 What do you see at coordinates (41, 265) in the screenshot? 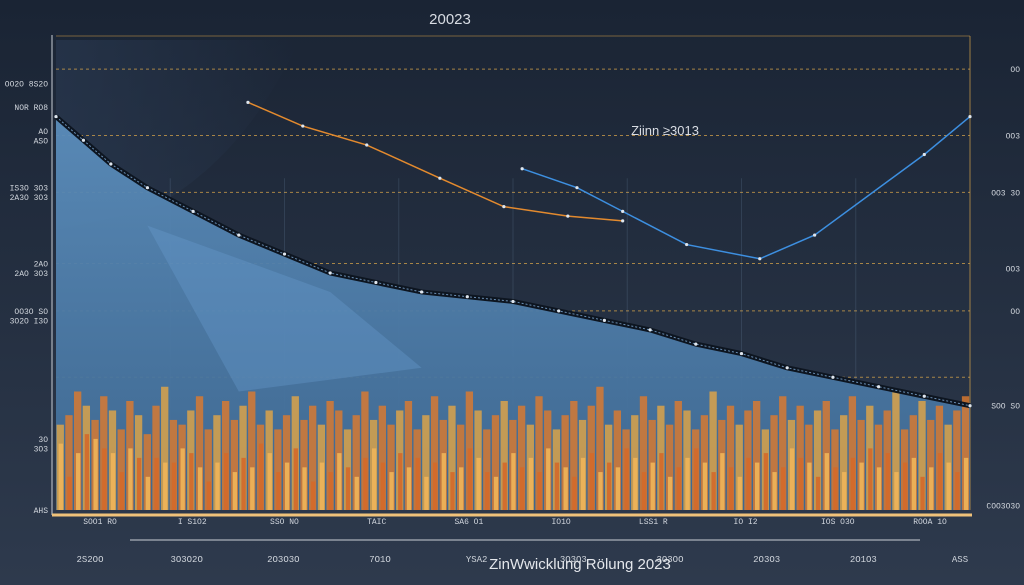
I see `y-tick-label-left: 2AO` at bounding box center [41, 265].